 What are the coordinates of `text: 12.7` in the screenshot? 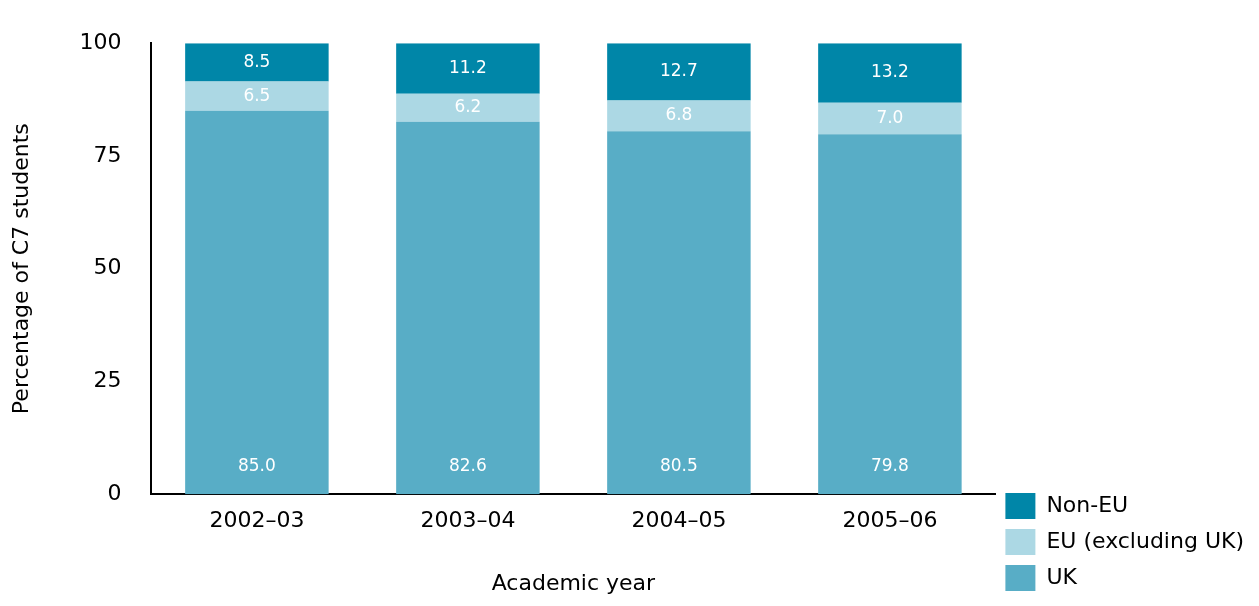 It's located at (678, 70).